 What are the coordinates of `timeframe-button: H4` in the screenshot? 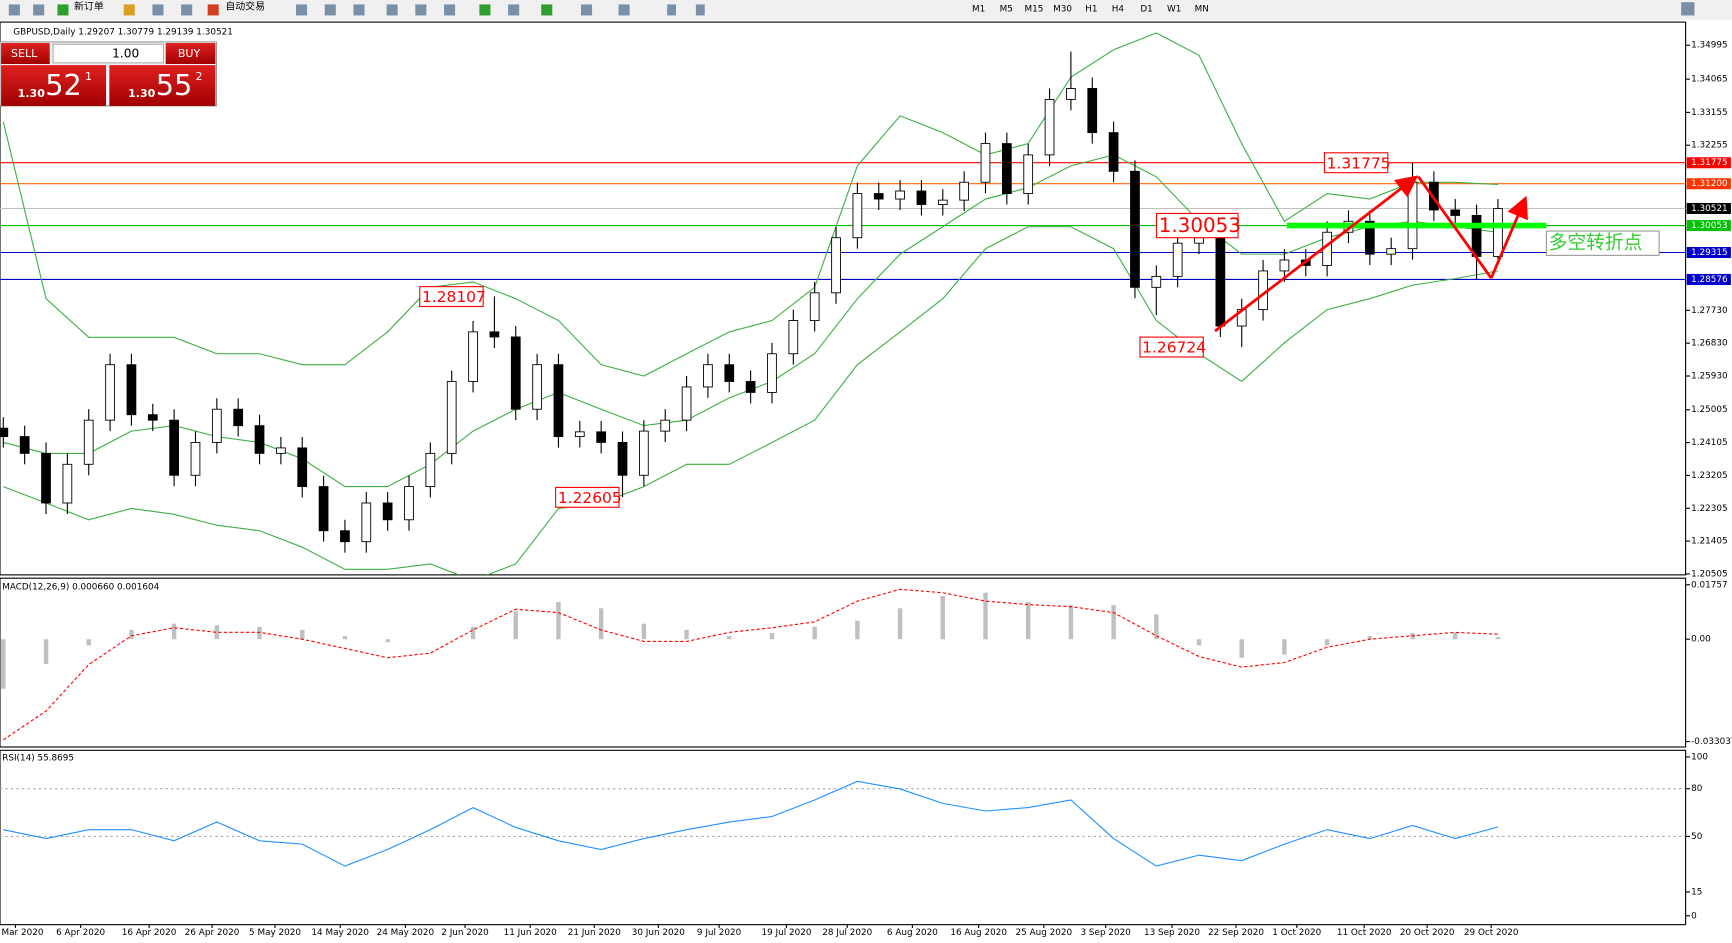 It's located at (1118, 9).